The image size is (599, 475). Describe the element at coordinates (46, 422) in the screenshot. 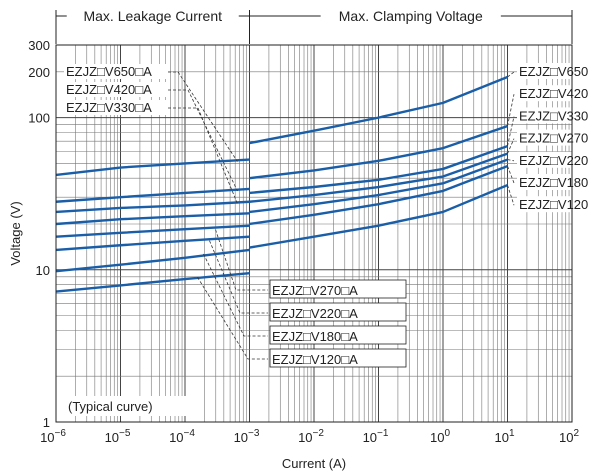

I see `y-tick-label: 1` at that location.